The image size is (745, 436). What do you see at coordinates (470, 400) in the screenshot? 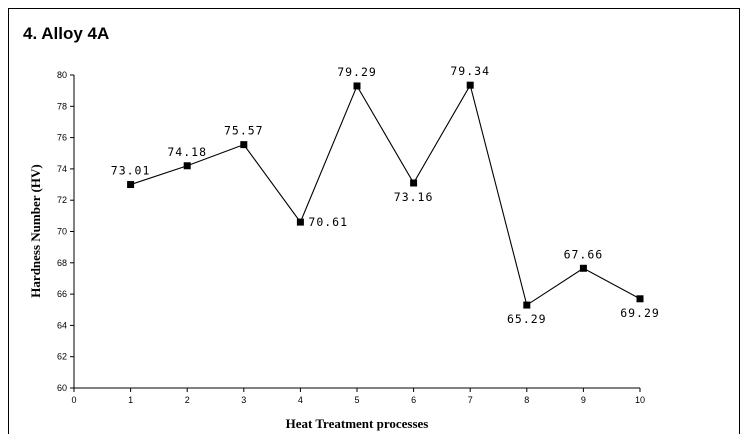
I see `x-tick-label: 7` at bounding box center [470, 400].